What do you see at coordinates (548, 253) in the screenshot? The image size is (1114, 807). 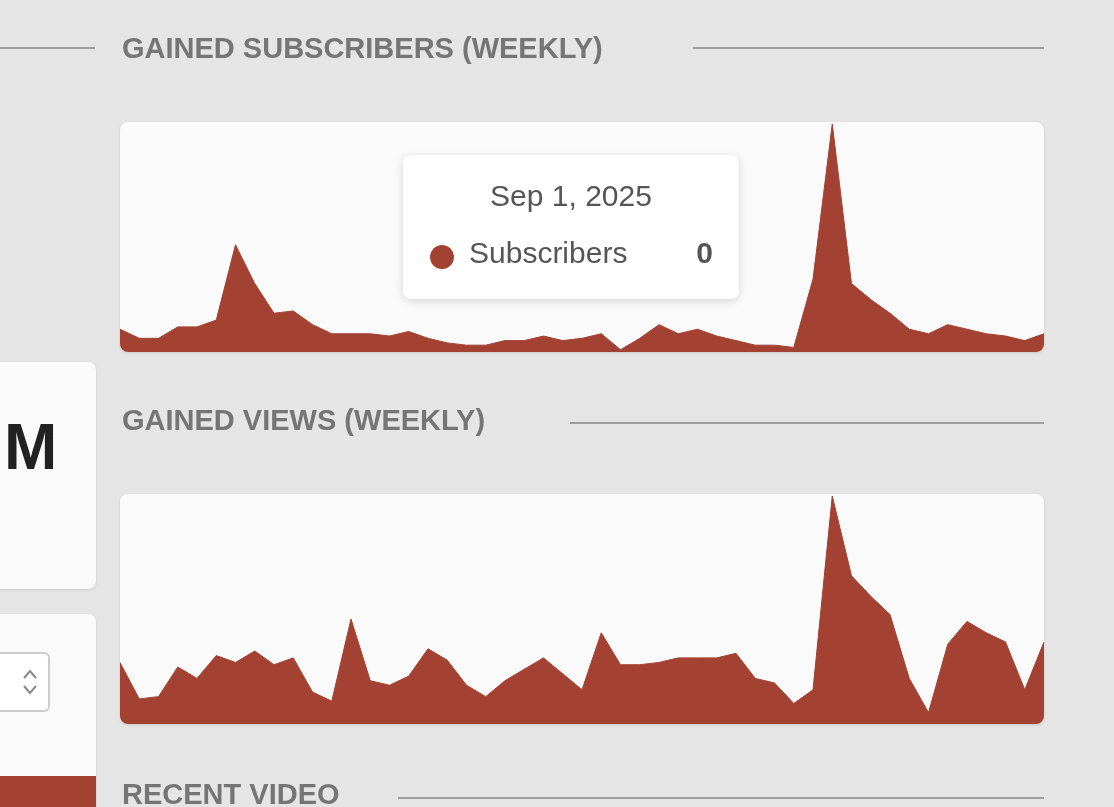 I see `annotation: Subscribers` at bounding box center [548, 253].